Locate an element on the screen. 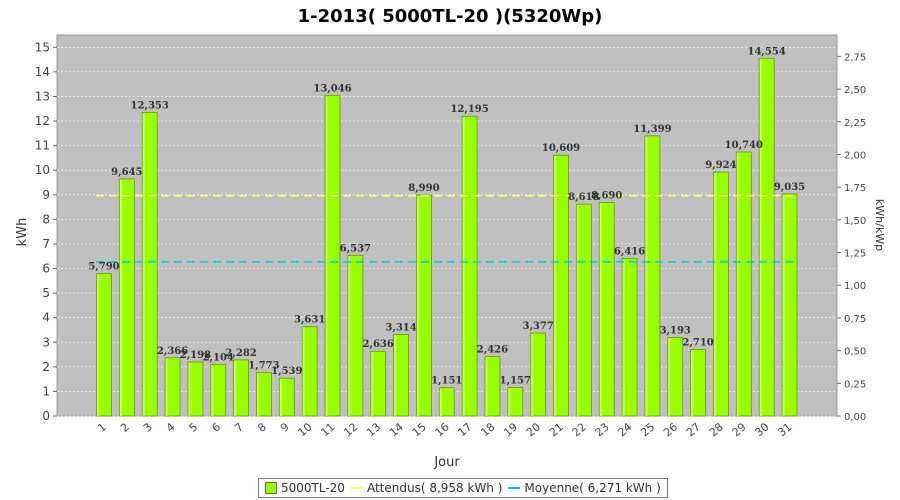 The height and width of the screenshot is (500, 900). x-tick-label: 26 is located at coordinates (670, 429).